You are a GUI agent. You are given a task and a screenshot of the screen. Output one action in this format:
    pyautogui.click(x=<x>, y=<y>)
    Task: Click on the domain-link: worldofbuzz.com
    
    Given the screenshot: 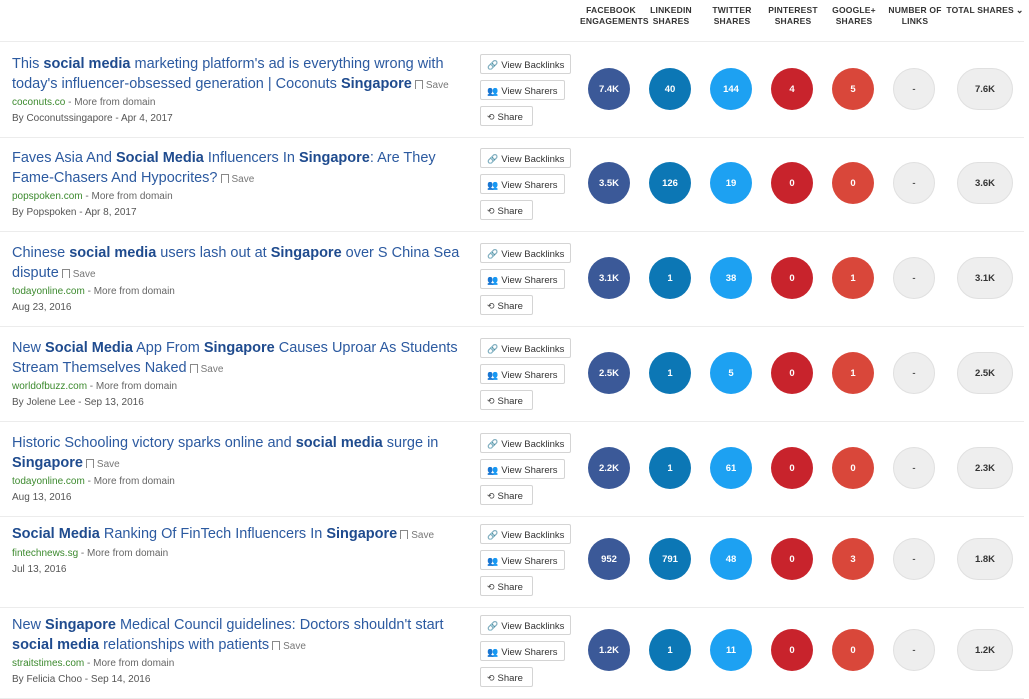 What is the action you would take?
    pyautogui.click(x=50, y=386)
    